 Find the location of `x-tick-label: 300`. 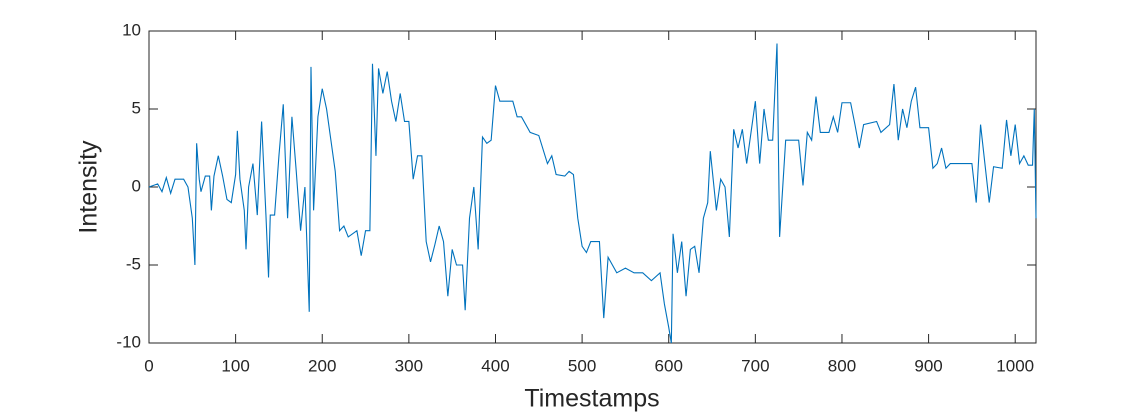

x-tick-label: 300 is located at coordinates (409, 365).